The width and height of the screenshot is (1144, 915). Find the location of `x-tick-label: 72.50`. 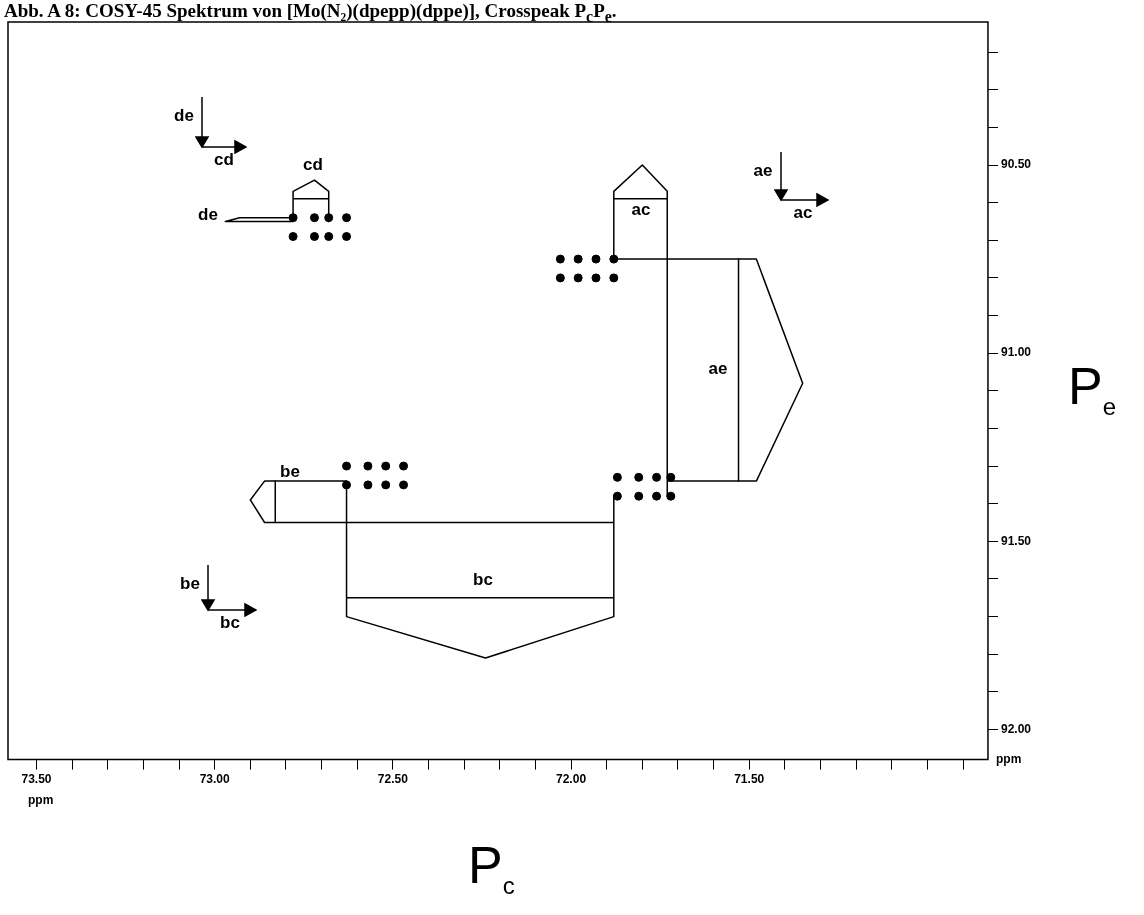

x-tick-label: 72.50 is located at coordinates (393, 779).